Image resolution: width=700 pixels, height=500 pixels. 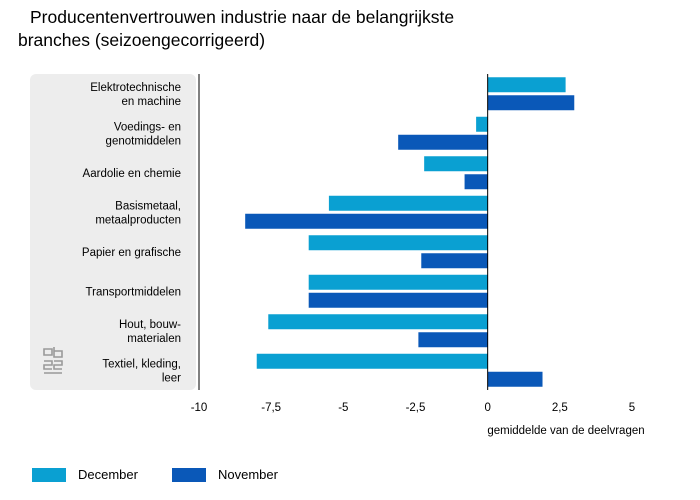 What do you see at coordinates (560, 408) in the screenshot?
I see `x-tick-label-5: 2,5` at bounding box center [560, 408].